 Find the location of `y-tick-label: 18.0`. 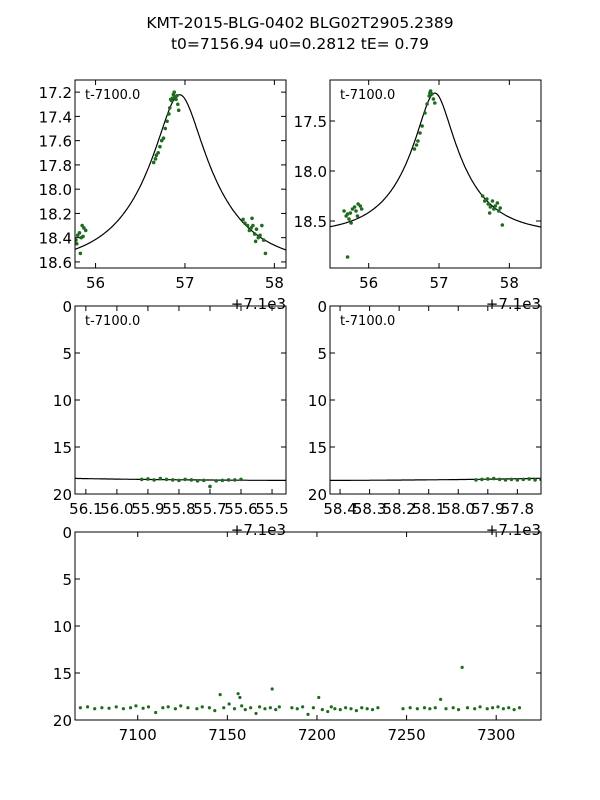

y-tick-label: 18.0 is located at coordinates (310, 172).